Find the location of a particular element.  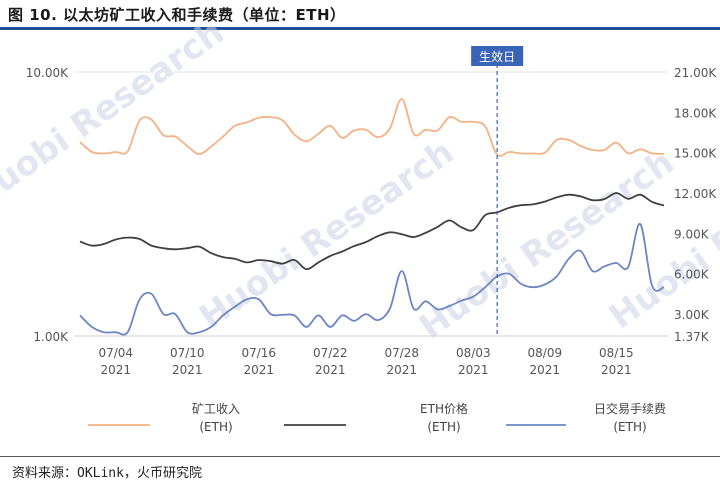

effective-date-annotation: 生效日 is located at coordinates (497, 191).